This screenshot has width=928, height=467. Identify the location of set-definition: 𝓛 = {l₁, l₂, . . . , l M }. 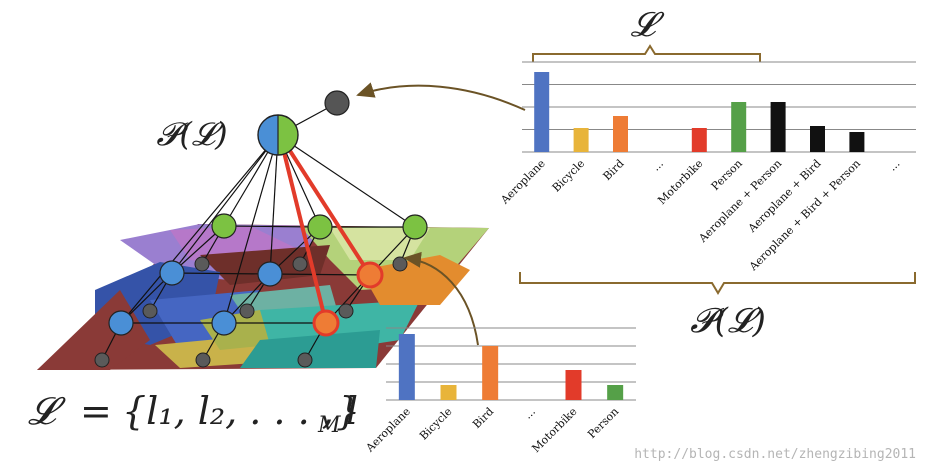
(194, 413).